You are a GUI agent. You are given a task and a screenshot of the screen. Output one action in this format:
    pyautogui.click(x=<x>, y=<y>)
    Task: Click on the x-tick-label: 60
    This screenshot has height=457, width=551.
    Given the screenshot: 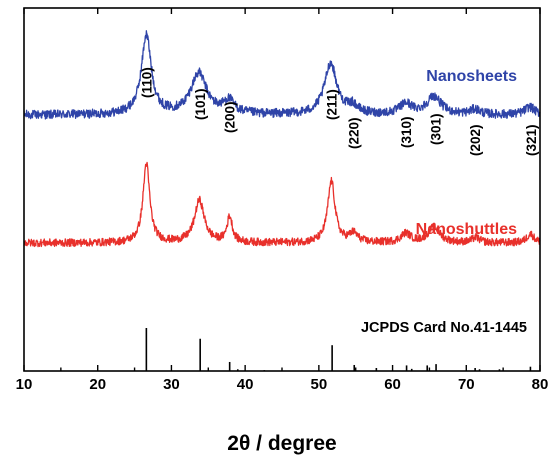 What is the action you would take?
    pyautogui.click(x=392, y=384)
    